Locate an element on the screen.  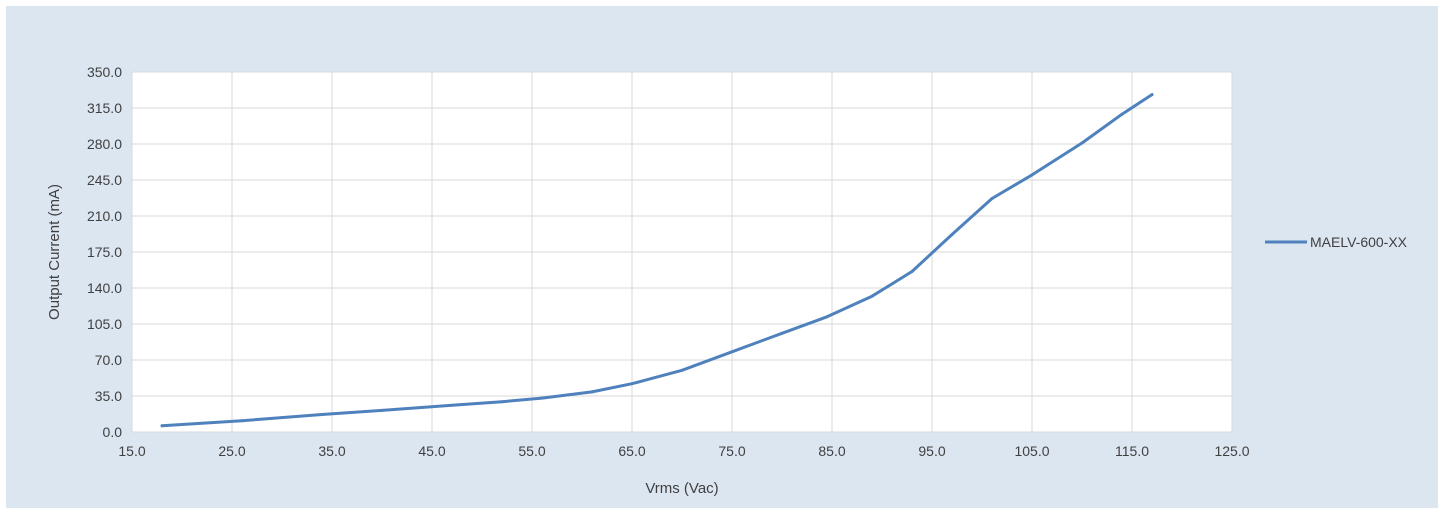
x-axis-title: Vrms (Vac) is located at coordinates (681, 488).